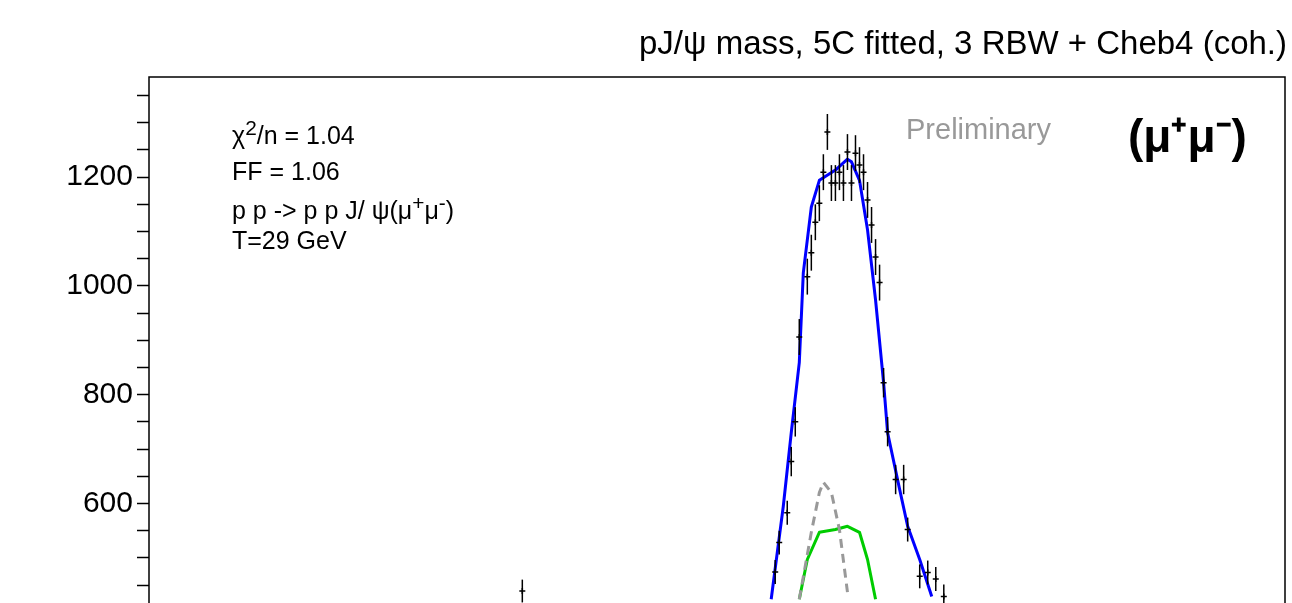 The image size is (1292, 603). Describe the element at coordinates (293, 133) in the screenshot. I see `annotation: χ$^{2}$/n = 1.04` at that location.